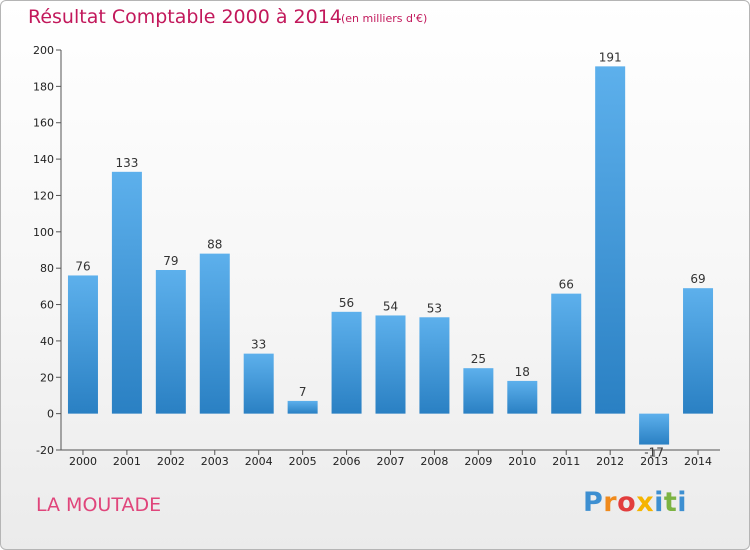  What do you see at coordinates (259, 461) in the screenshot?
I see `x-tick-label: 2004` at bounding box center [259, 461].